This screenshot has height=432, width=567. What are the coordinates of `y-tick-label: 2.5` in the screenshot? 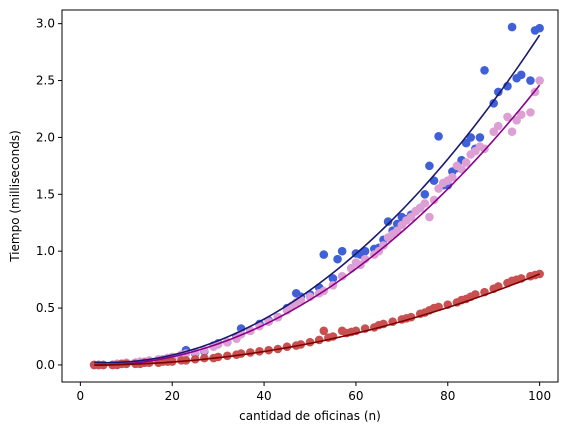 It's located at (45, 81).